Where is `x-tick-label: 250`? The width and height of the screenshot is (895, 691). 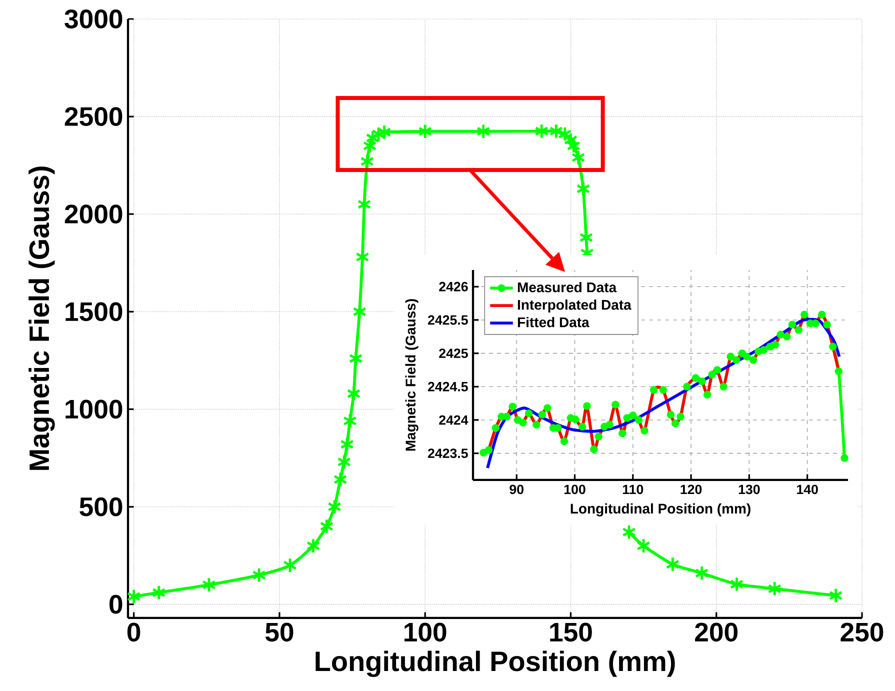
x-tick-label: 250 is located at coordinates (862, 632).